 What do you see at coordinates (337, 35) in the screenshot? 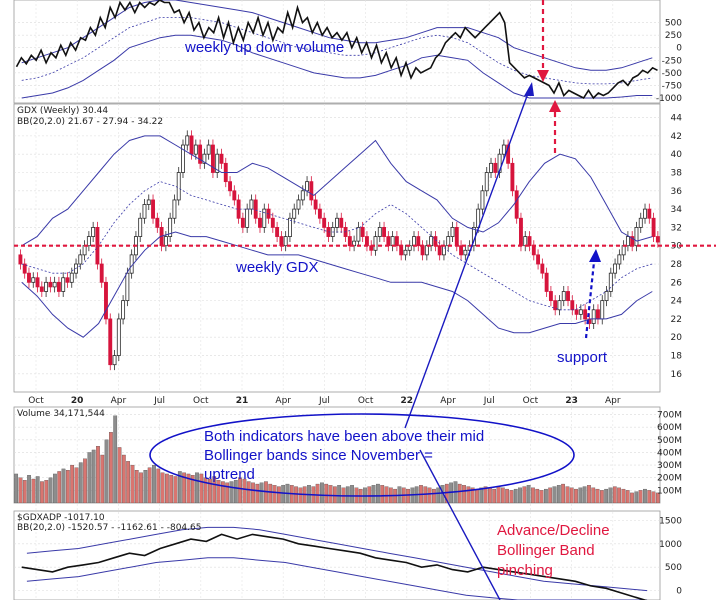
I see `updown-bb-upper` at bounding box center [337, 35].